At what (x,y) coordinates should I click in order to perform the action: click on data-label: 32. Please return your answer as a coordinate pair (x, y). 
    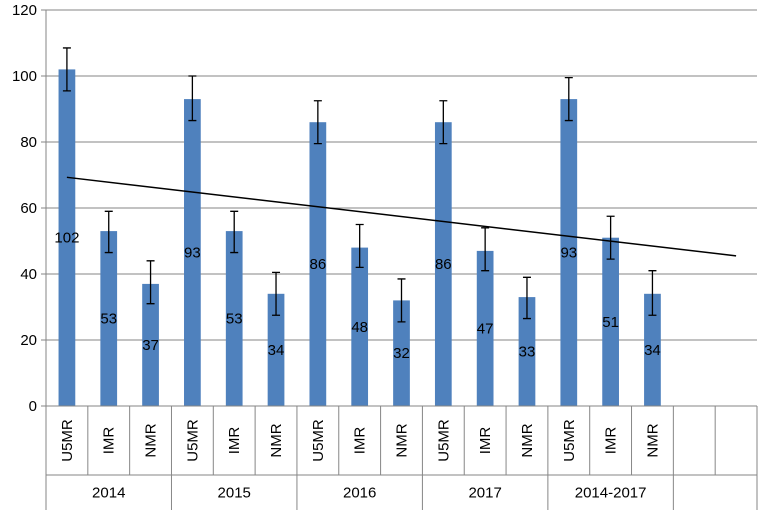
    Looking at the image, I should click on (401, 353).